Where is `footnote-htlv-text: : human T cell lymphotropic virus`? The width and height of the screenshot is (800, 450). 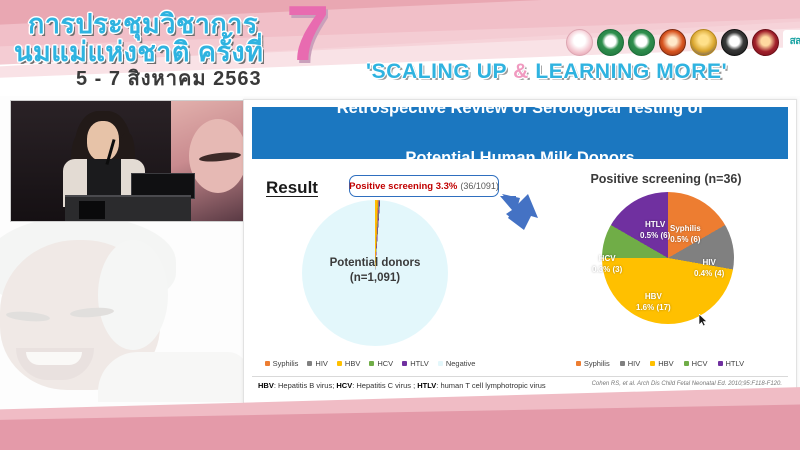 footnote-htlv-text: : human T cell lymphotropic virus is located at coordinates (491, 385).